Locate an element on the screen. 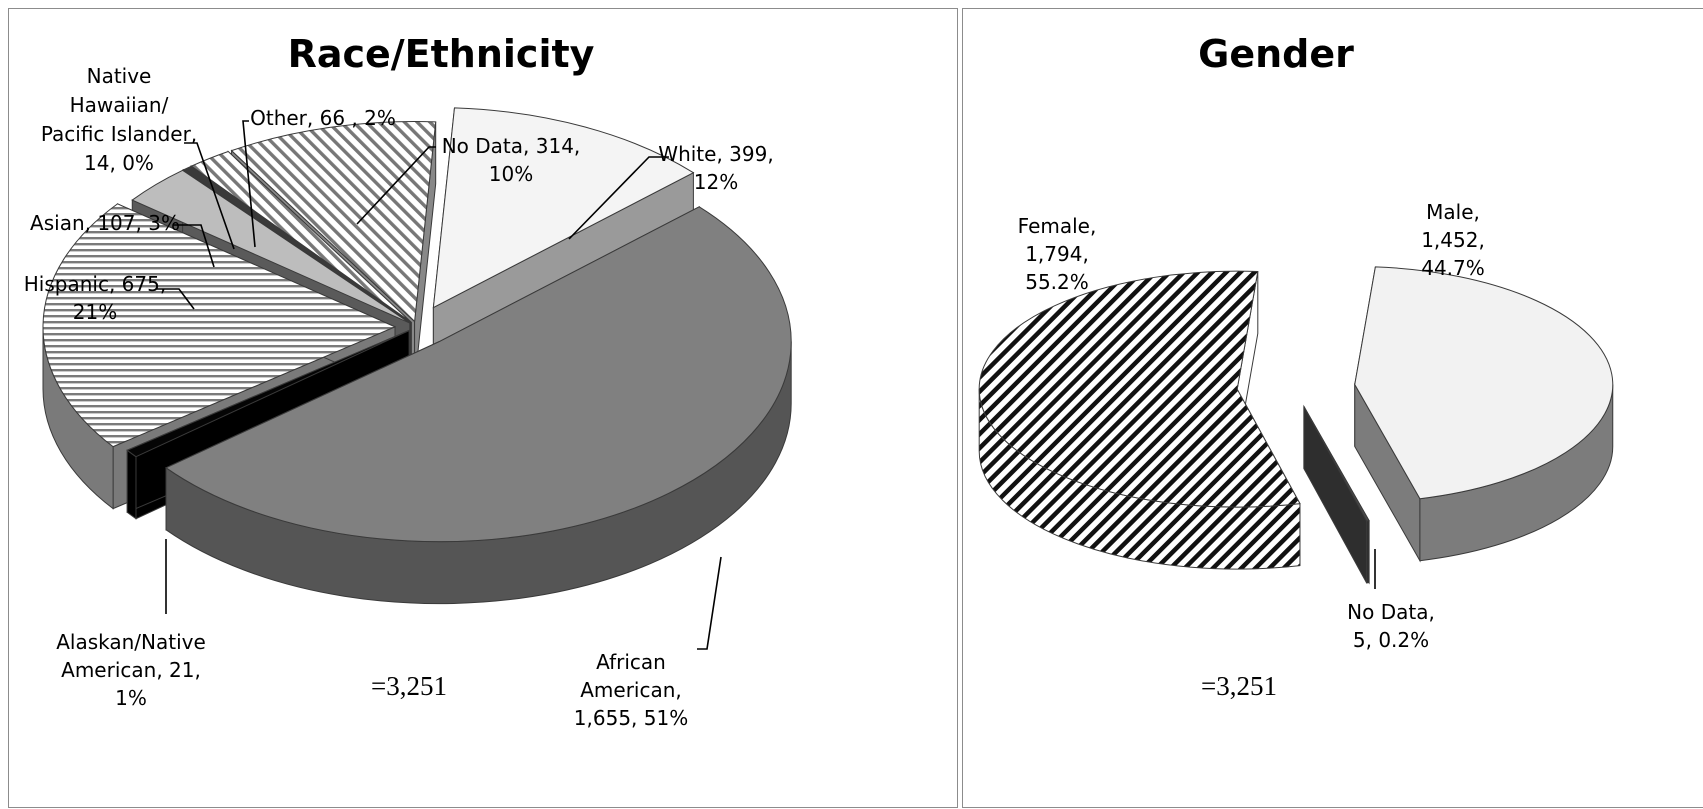  slice-label-no-data: No Data, 5, 0.2% is located at coordinates (1391, 600).